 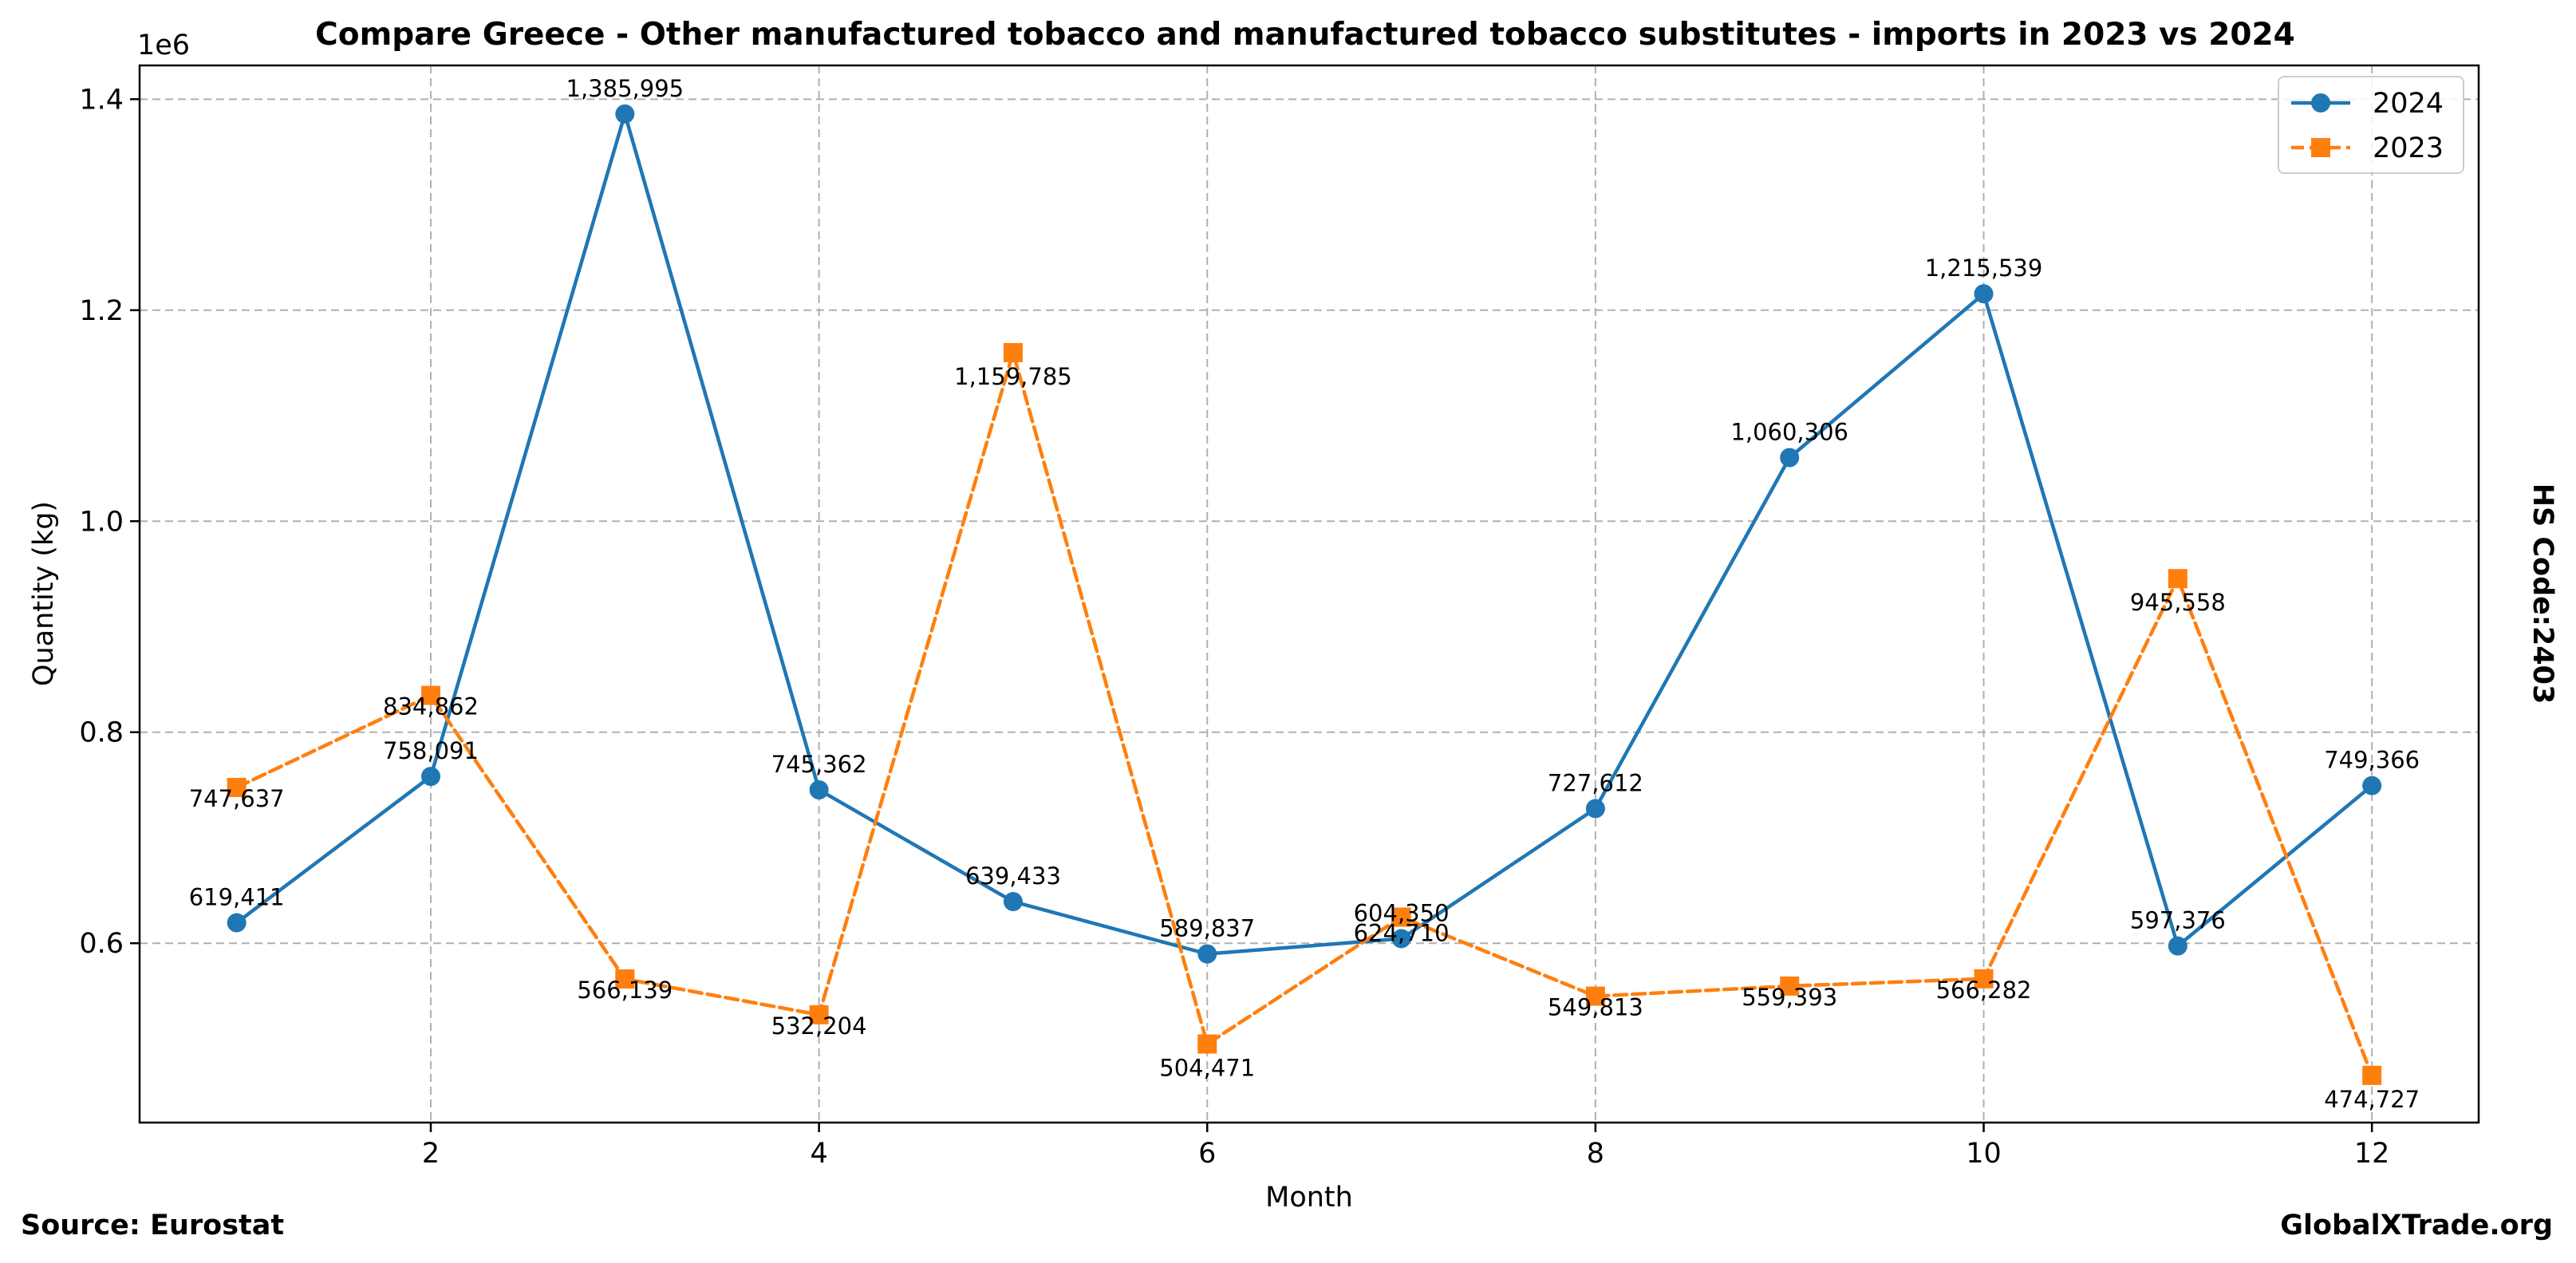 What do you see at coordinates (153, 1226) in the screenshot?
I see `source-label: Source: Eurostat` at bounding box center [153, 1226].